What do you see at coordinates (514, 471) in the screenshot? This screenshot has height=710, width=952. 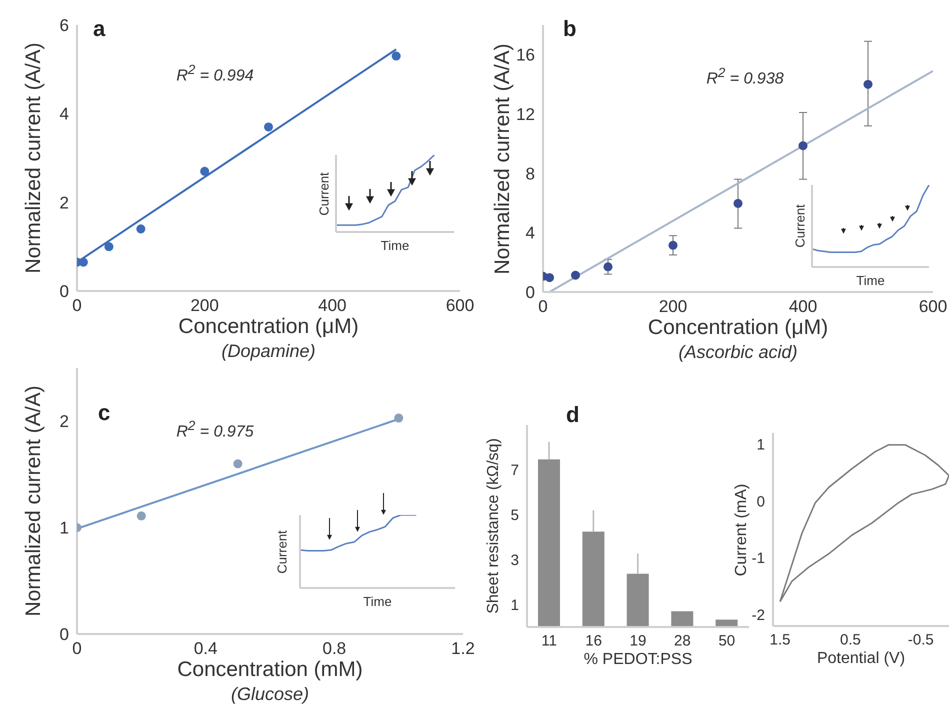 I see `y-tick-label: 7` at bounding box center [514, 471].